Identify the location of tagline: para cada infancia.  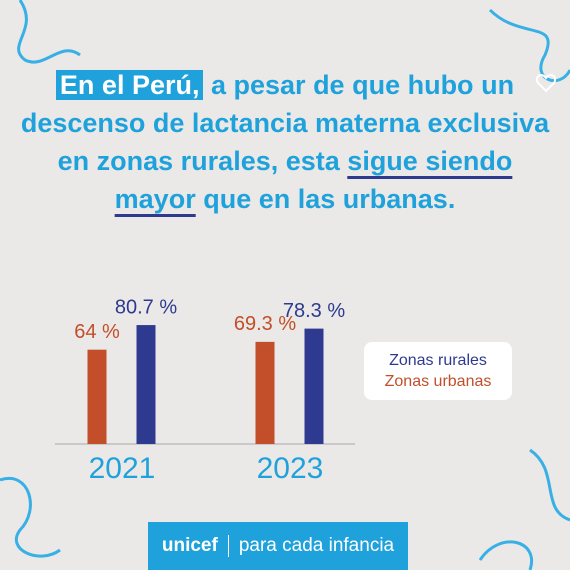
(316, 545).